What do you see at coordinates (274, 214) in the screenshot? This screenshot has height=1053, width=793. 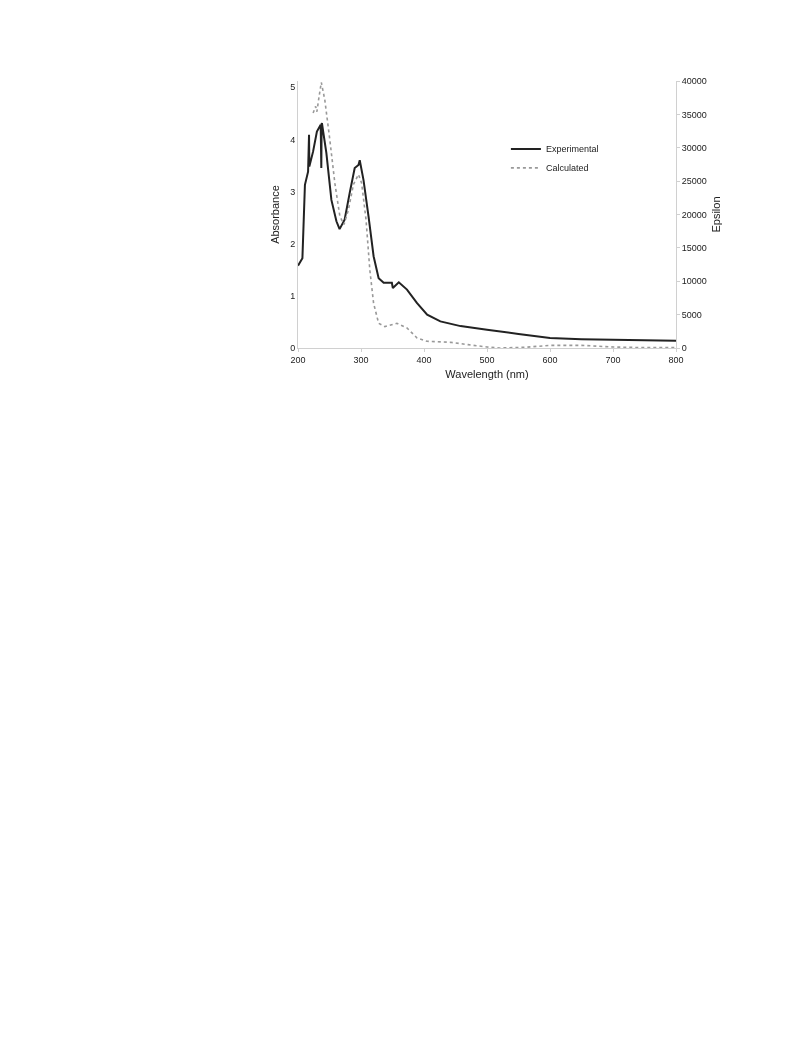 I see `y-axis-title: Absorbance` at bounding box center [274, 214].